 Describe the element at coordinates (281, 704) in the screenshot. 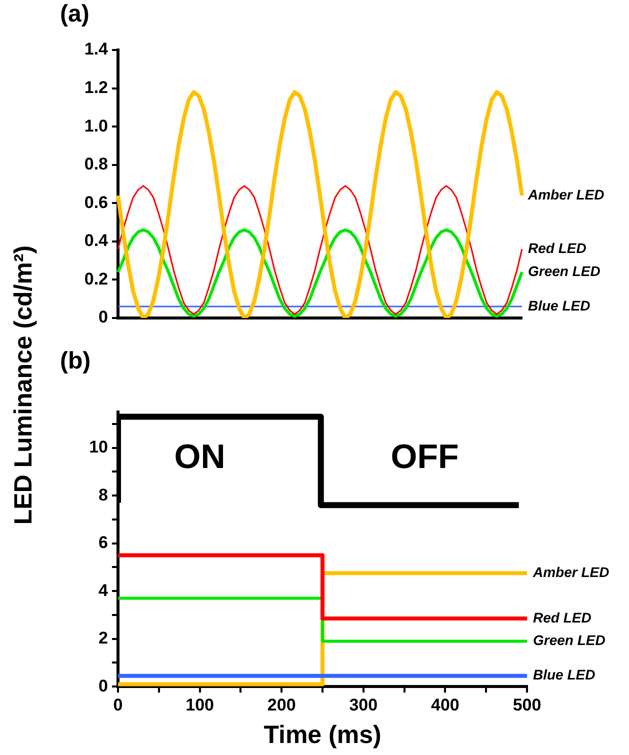

I see `x-tick-label: 200` at that location.